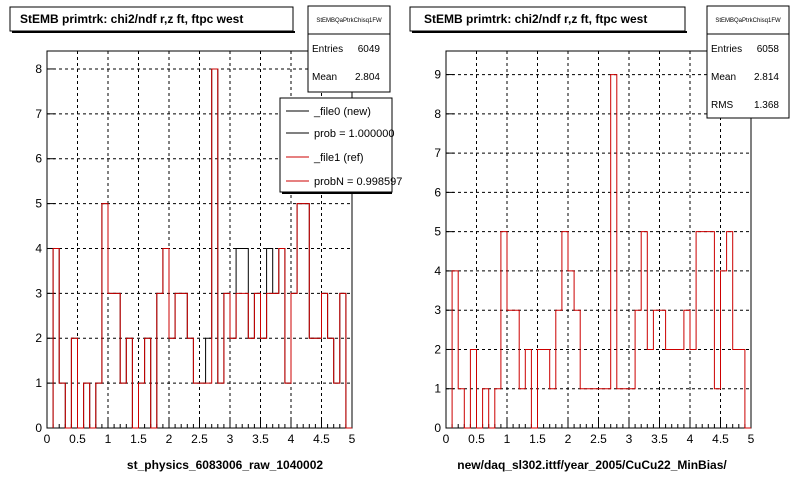  Describe the element at coordinates (108, 439) in the screenshot. I see `left-x-tick-label: 1` at that location.